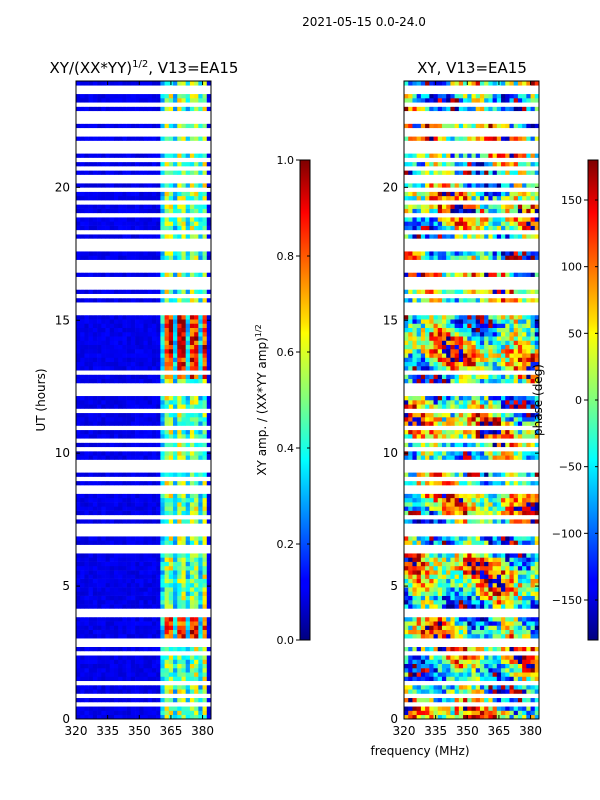 This screenshot has width=600, height=800. I want to click on amplitude-title: XY/(XX*YY)1/2, V13=EA15, so click(144, 68).